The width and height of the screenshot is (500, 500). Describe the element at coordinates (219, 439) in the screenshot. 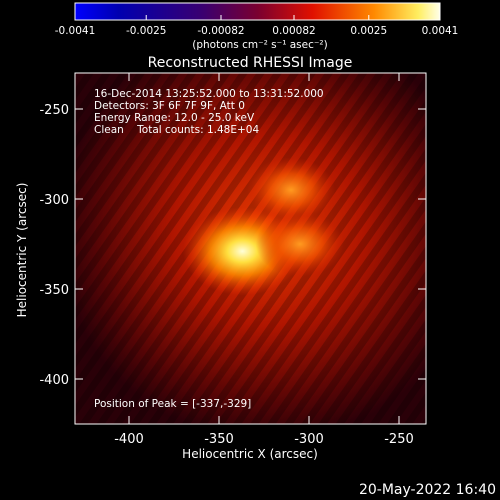

I see `x-tick-label: -350` at that location.